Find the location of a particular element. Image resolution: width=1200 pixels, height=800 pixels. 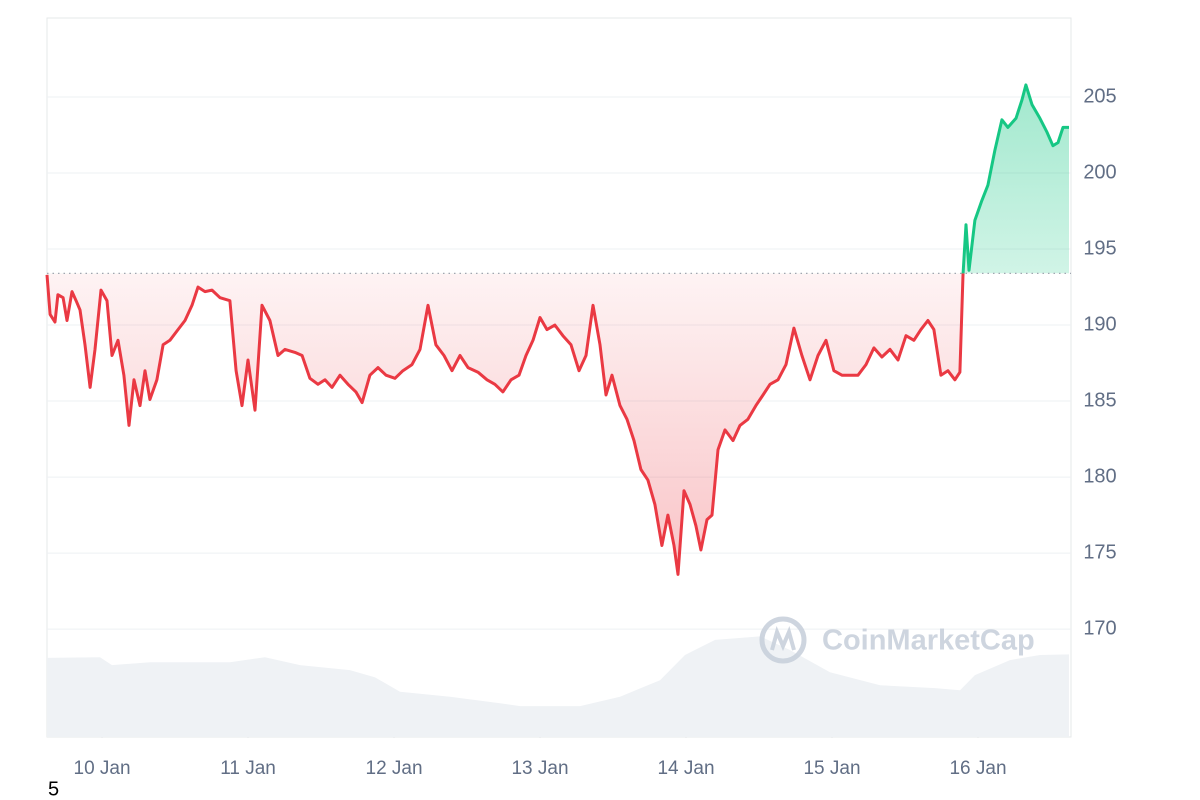

volume-layer is located at coordinates (558, 686).